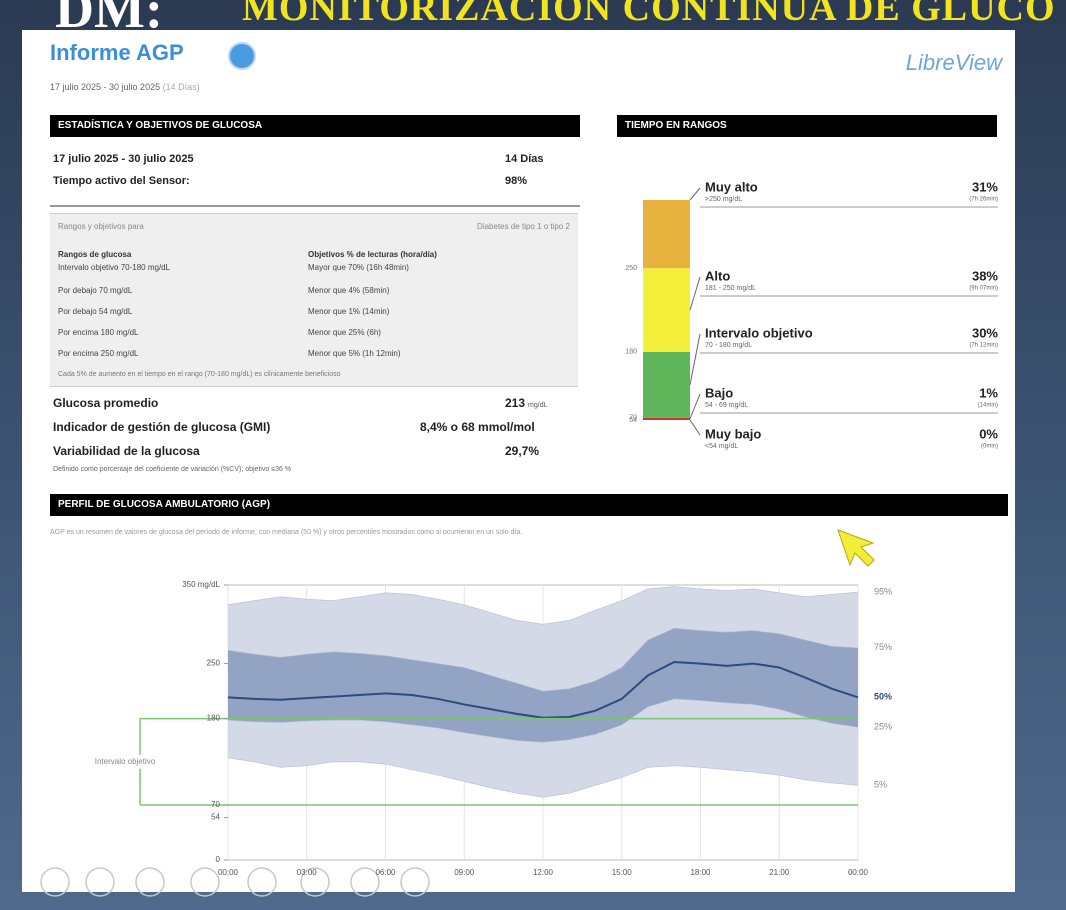 This screenshot has width=1066, height=910. What do you see at coordinates (349, 311) in the screenshot?
I see `target-goal: Menor que 1% (14min)` at bounding box center [349, 311].